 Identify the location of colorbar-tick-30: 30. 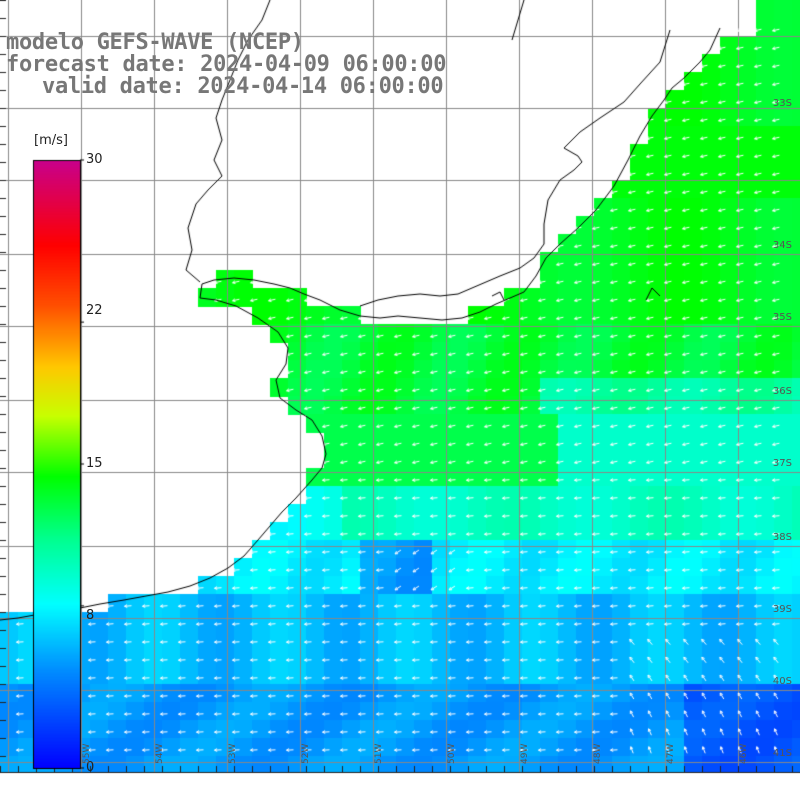
(94, 159).